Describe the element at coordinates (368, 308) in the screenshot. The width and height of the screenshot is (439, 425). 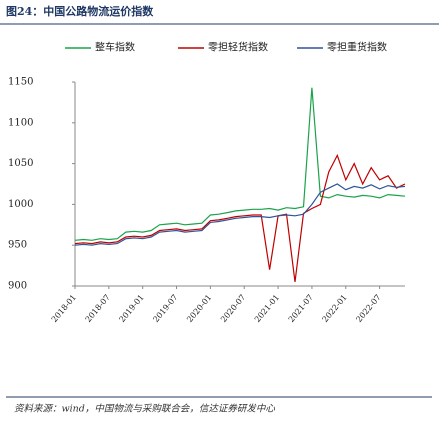
I see `x-tick-label: 2022-07` at that location.